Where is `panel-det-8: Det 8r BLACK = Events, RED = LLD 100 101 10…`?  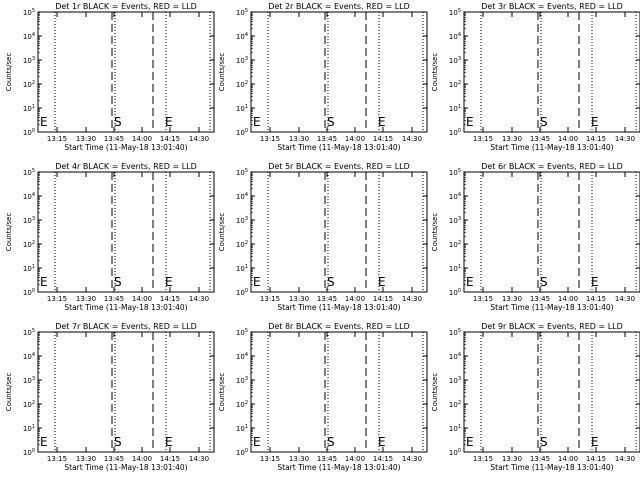
panel-det-8: Det 8r BLACK = Events, RED = LLD 100 101 10… is located at coordinates (323, 397).